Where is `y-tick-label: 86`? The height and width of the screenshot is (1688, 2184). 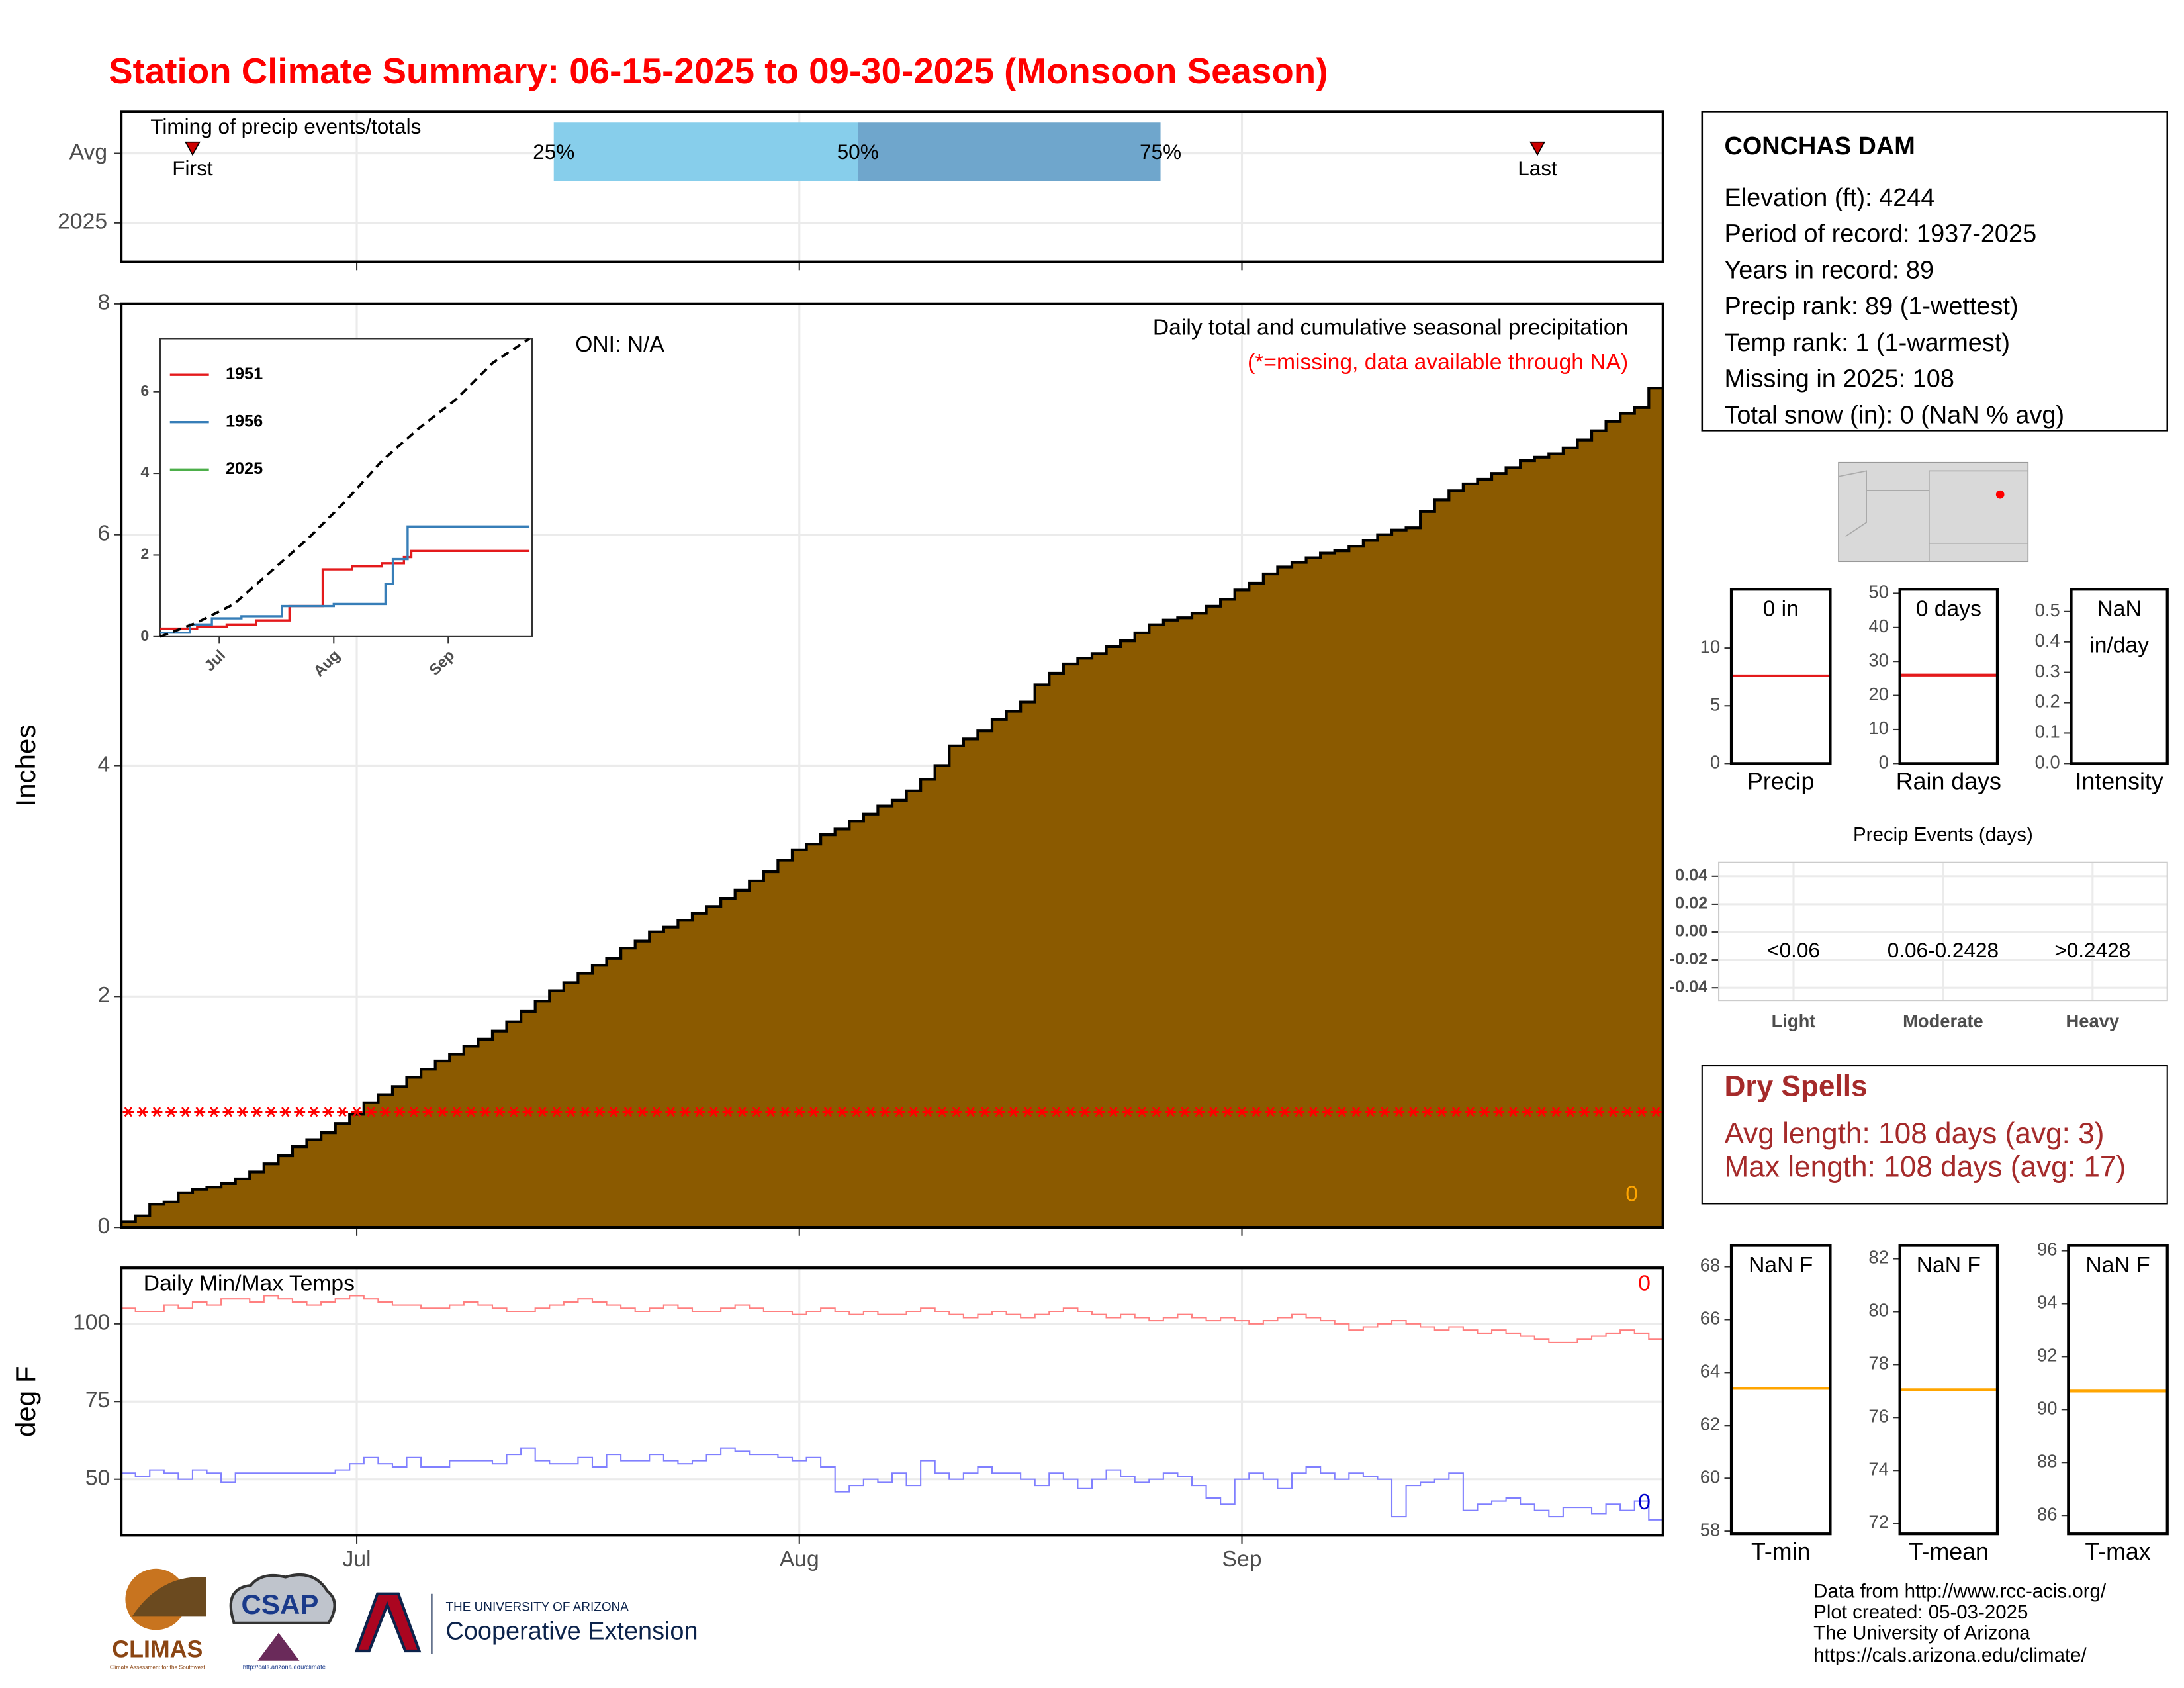
y-tick-label: 86 is located at coordinates (2047, 1513).